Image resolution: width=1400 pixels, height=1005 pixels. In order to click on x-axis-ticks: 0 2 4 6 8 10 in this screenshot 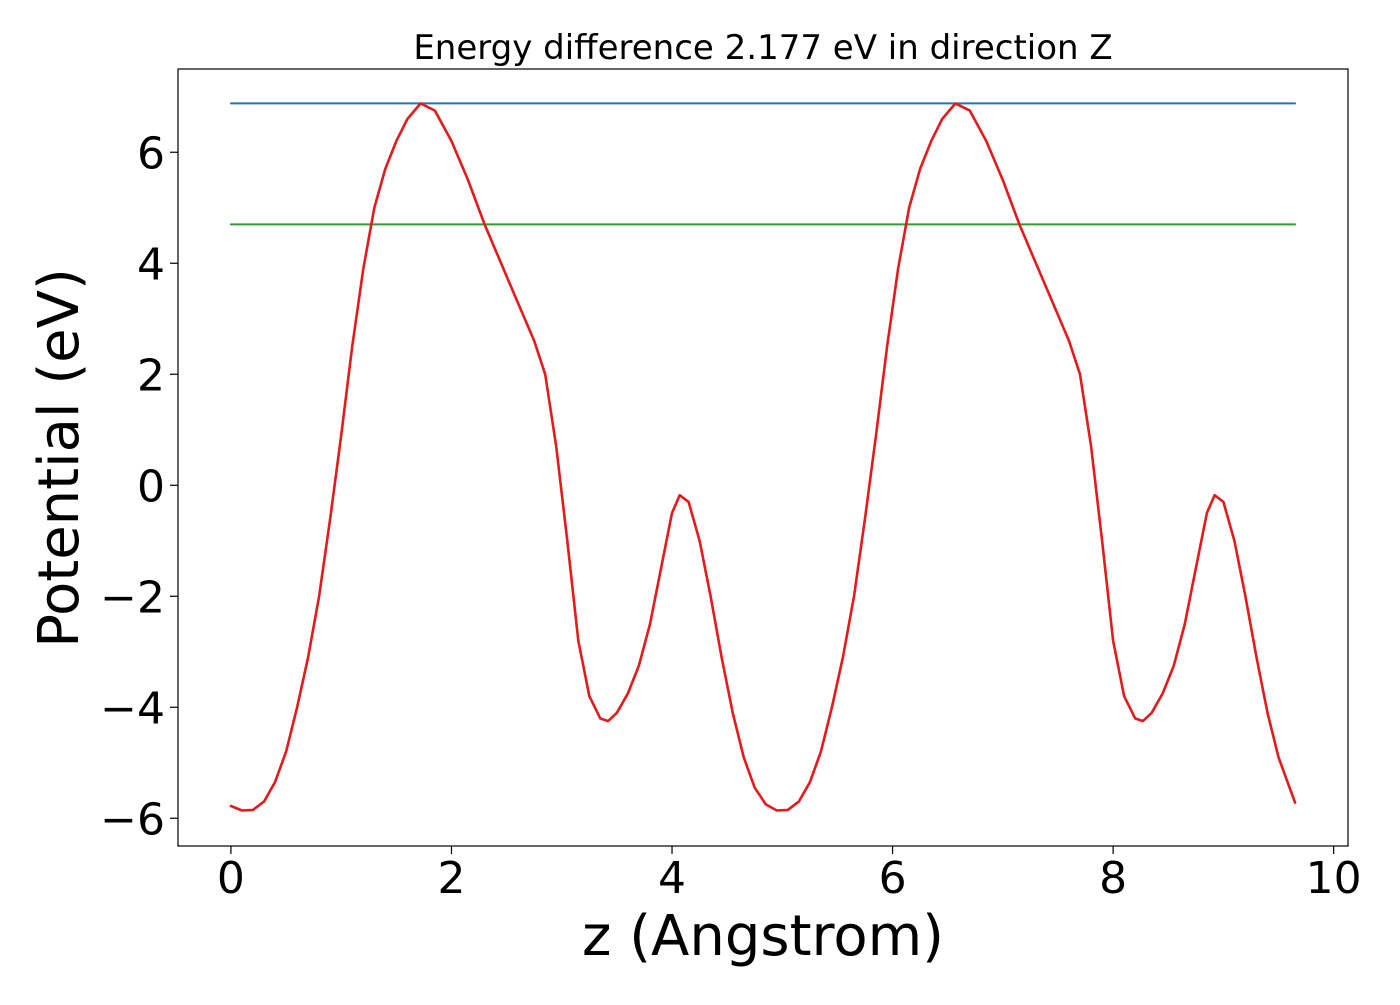, I will do `click(789, 875)`.